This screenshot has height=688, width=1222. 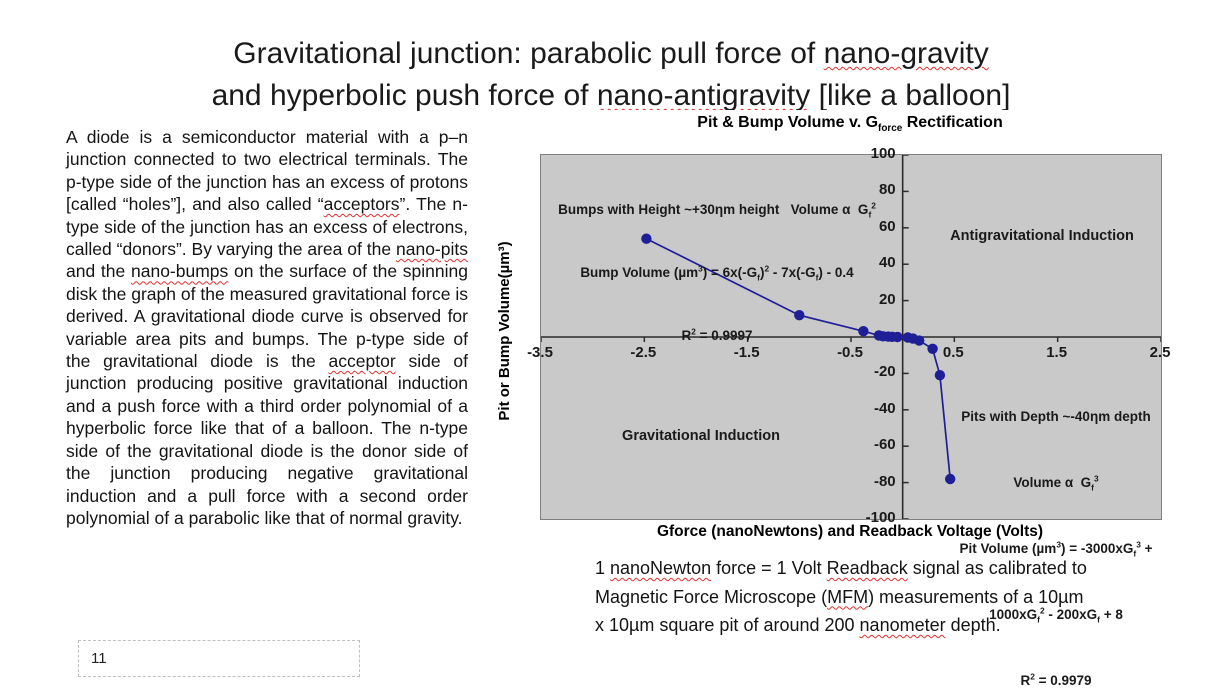 I want to click on x-tick-label: 1.5, so click(x=1057, y=352).